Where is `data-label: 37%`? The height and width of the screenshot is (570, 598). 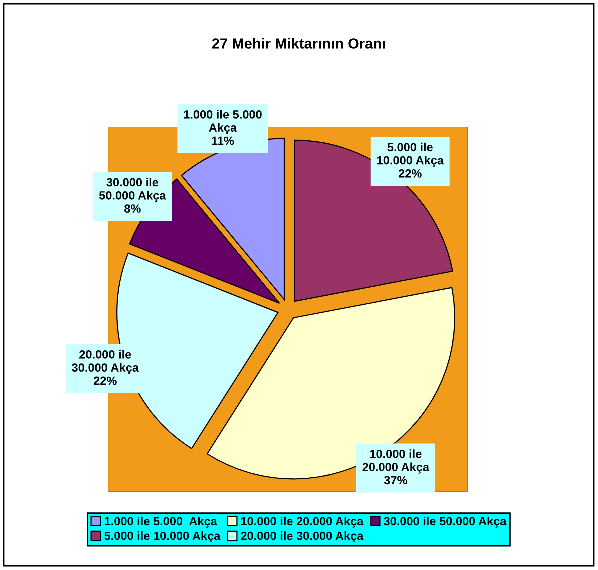
data-label: 37% is located at coordinates (396, 480).